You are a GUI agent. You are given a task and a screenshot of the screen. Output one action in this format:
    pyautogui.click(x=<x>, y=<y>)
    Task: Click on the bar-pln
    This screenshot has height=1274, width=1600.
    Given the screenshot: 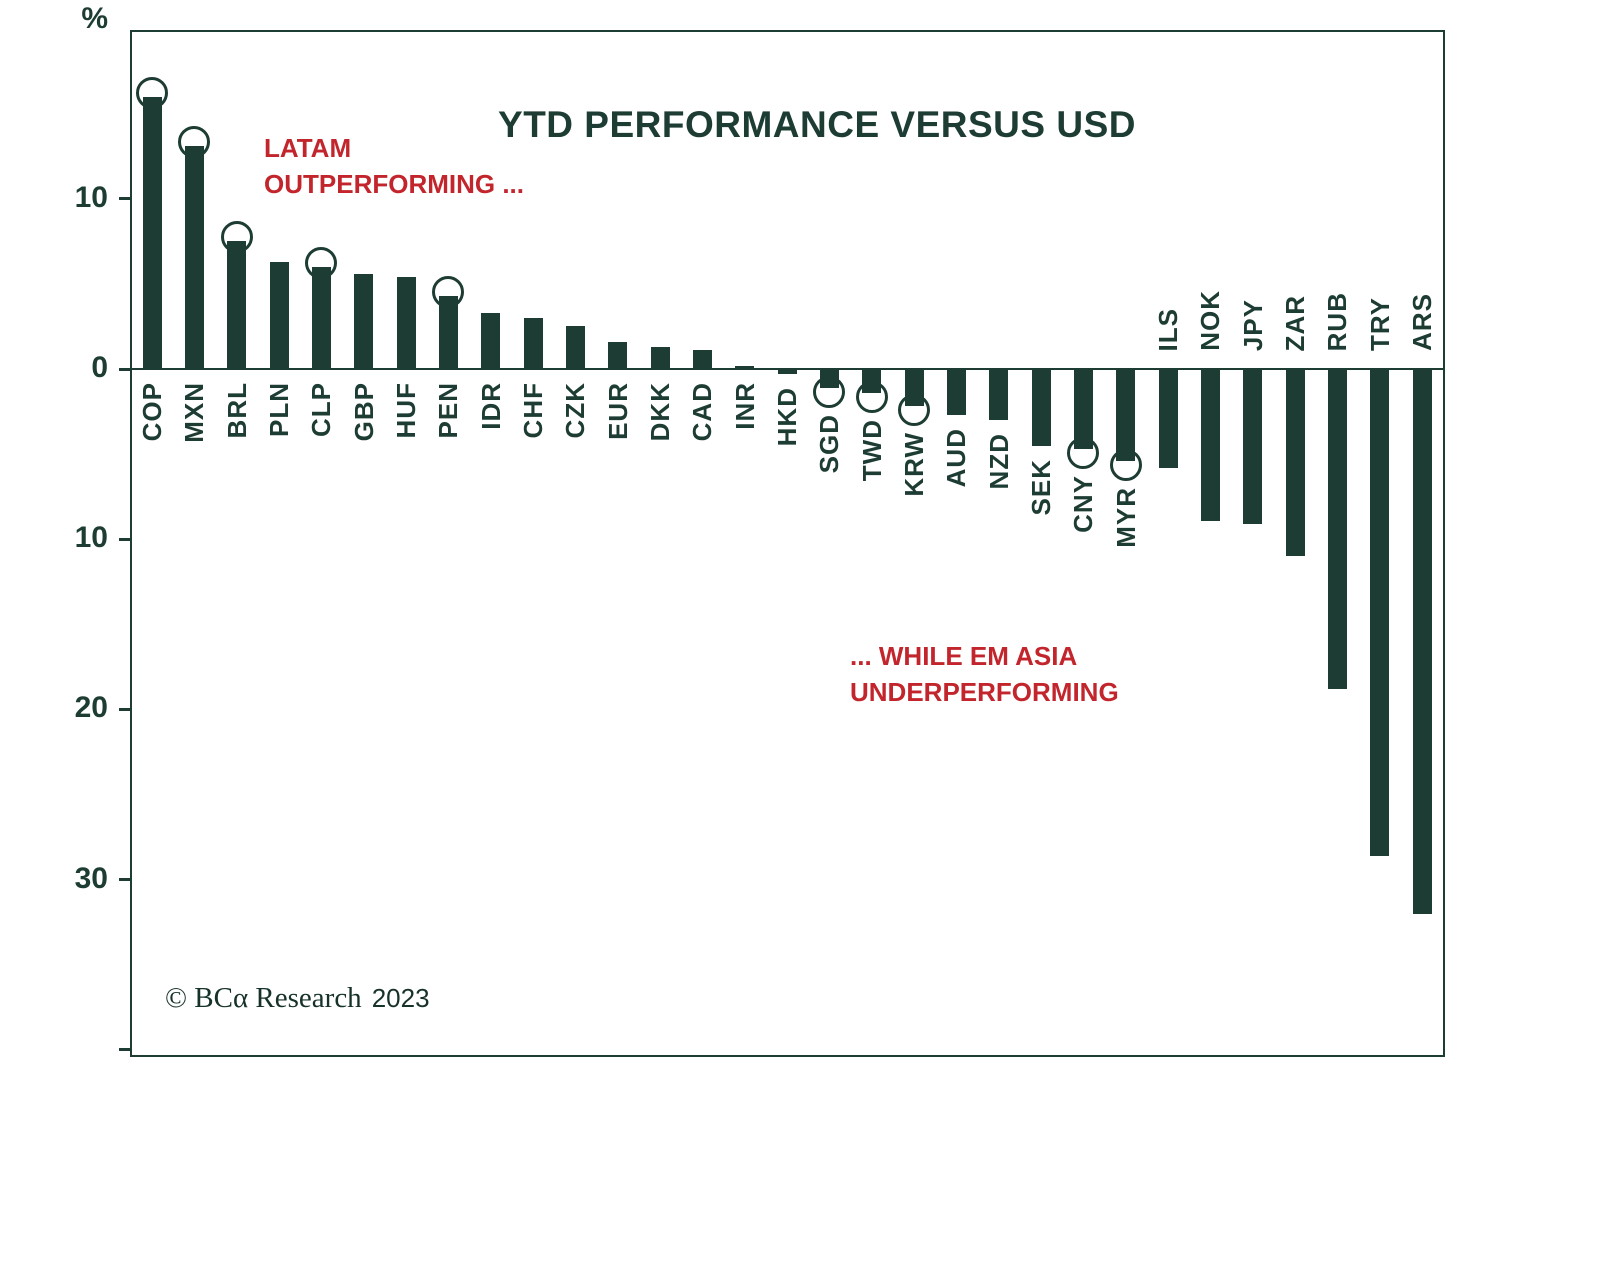 What is the action you would take?
    pyautogui.click(x=279, y=315)
    